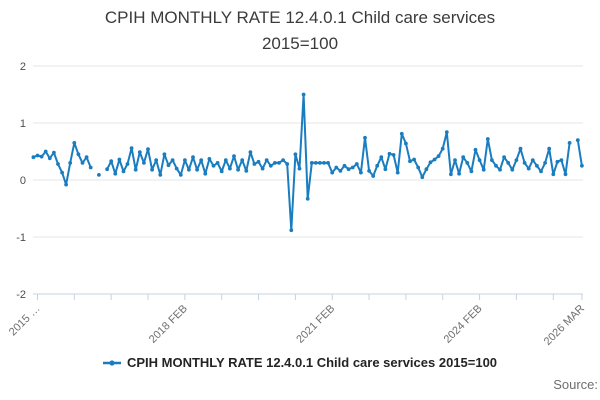  Describe the element at coordinates (463, 324) in the screenshot. I see `x-tick-label: 2024 FEB` at that location.